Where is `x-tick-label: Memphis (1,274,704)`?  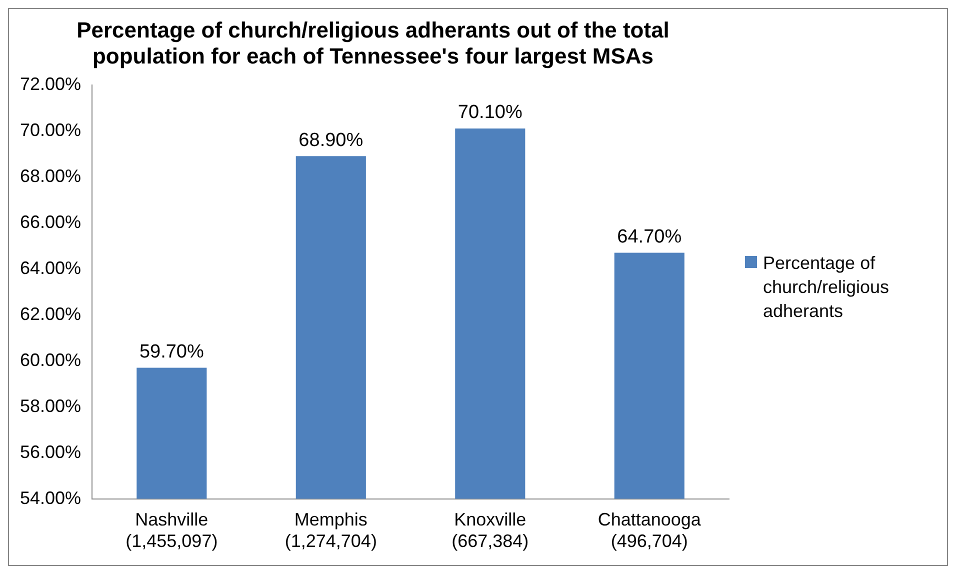
x-tick-label: Memphis (1,274,704) is located at coordinates (330, 531).